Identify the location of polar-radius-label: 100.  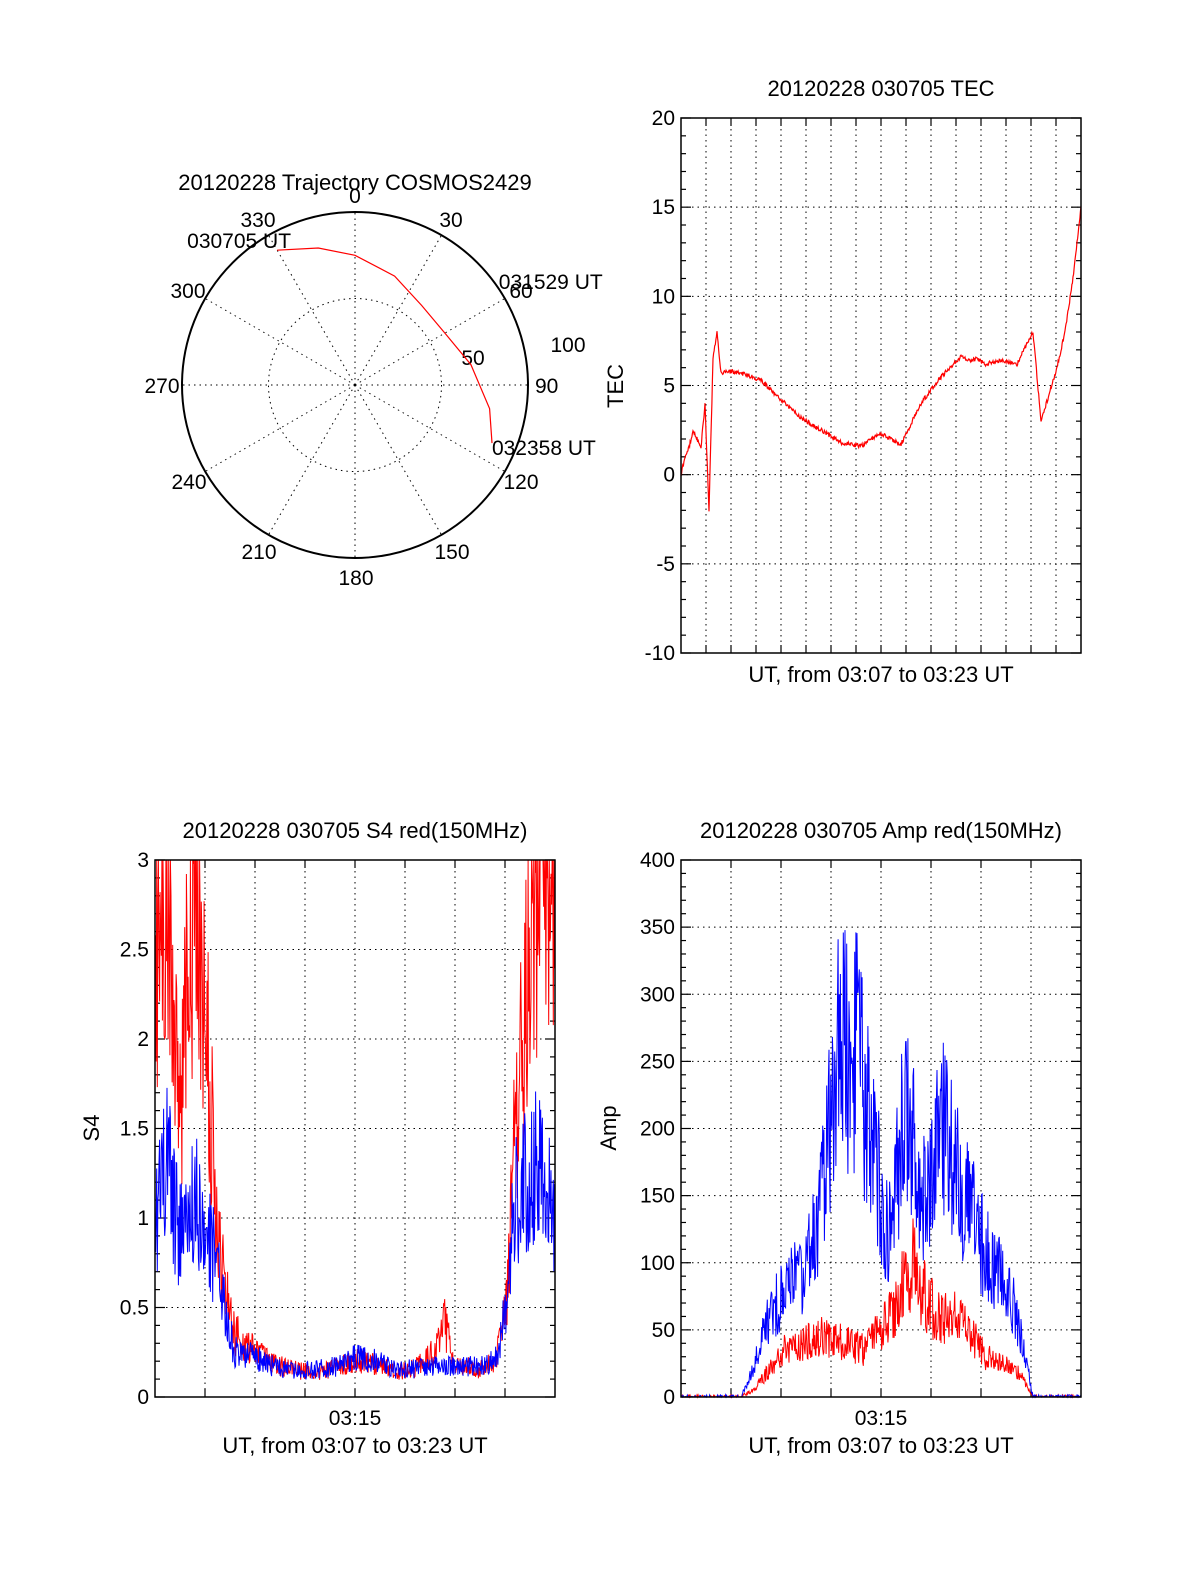
(567, 345).